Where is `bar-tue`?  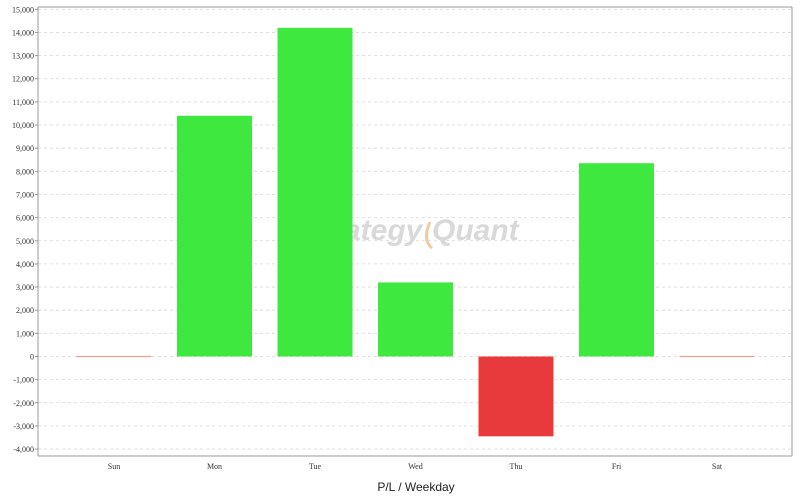 bar-tue is located at coordinates (315, 192).